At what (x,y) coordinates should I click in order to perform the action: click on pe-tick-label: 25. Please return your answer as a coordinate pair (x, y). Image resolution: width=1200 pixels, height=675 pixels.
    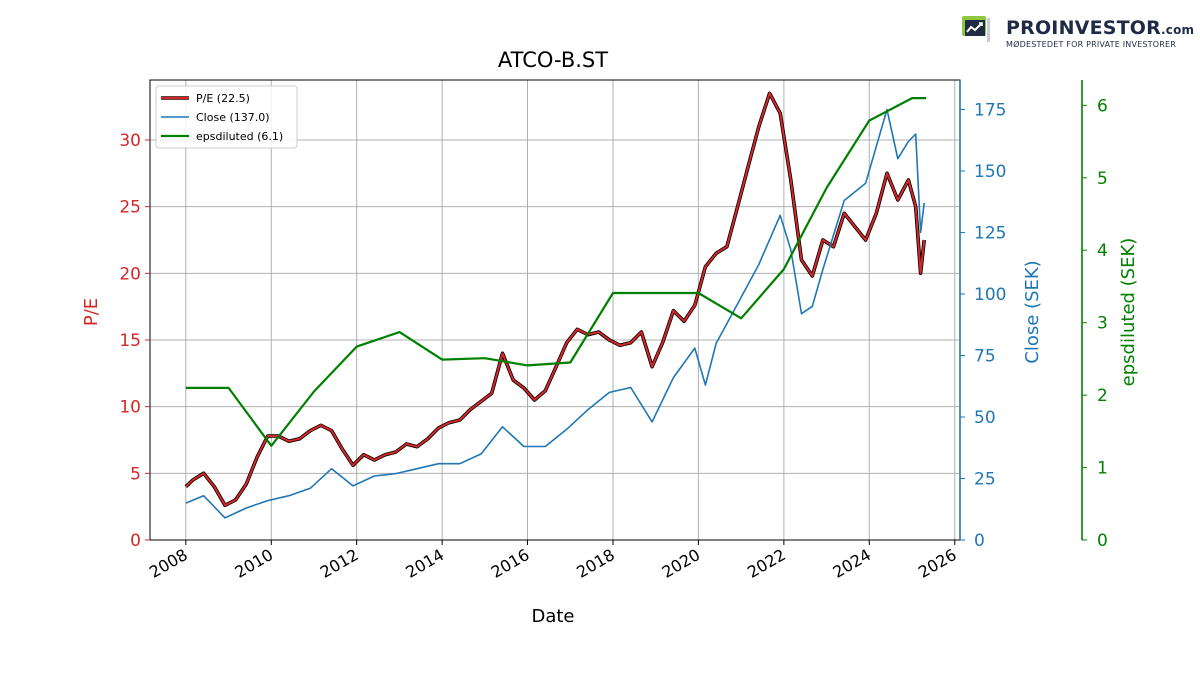
    Looking at the image, I should click on (130, 208).